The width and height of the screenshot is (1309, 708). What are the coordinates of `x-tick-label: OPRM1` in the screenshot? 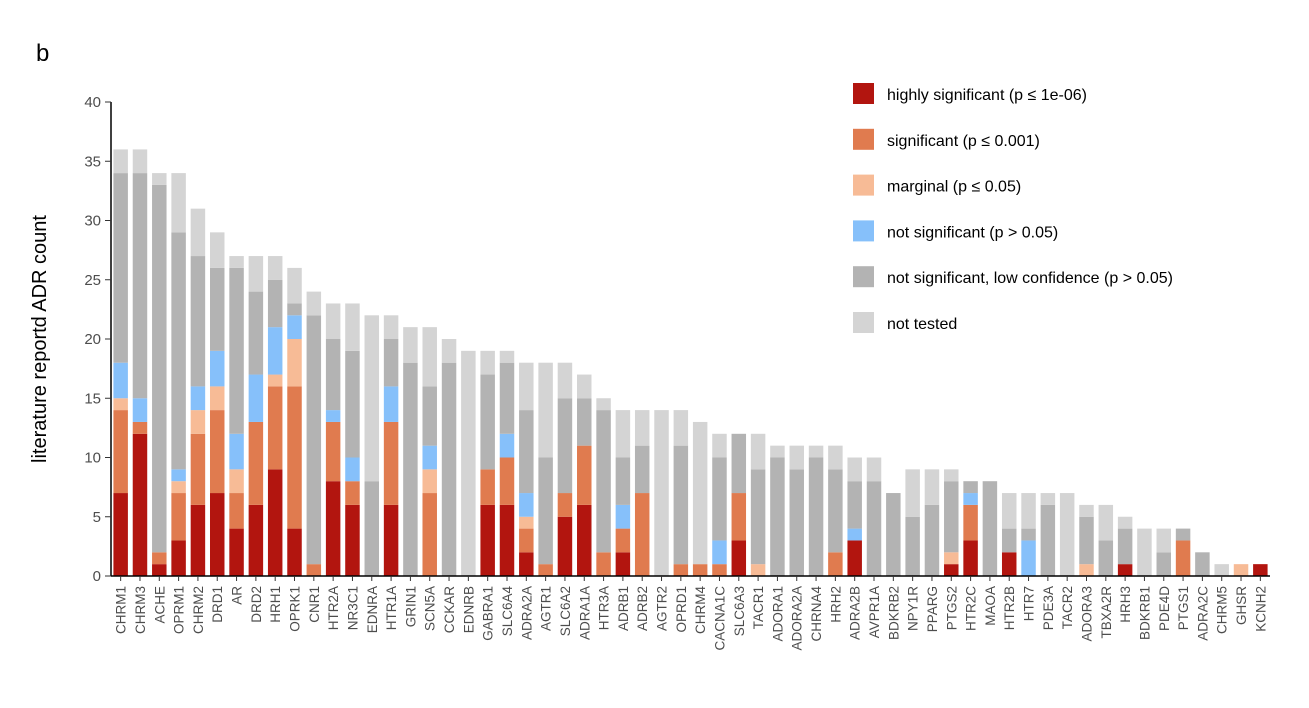 It's located at (179, 610).